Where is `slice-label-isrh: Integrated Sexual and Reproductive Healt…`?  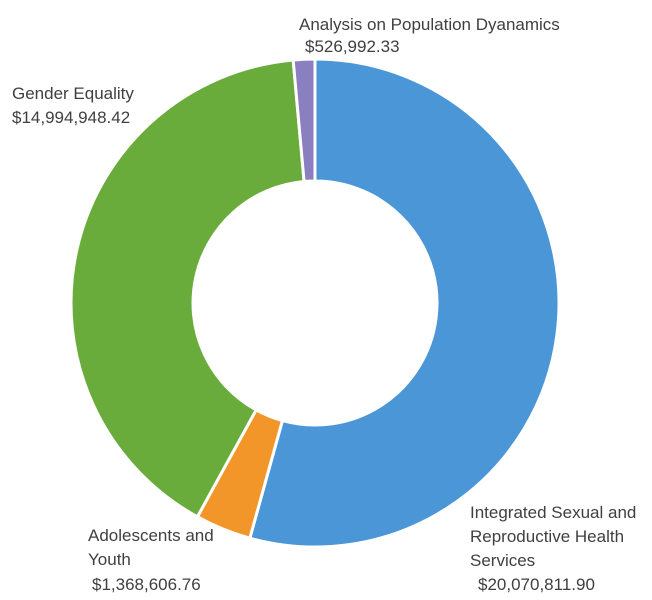
slice-label-isrh: Integrated Sexual and Reproductive Healt… is located at coordinates (555, 548).